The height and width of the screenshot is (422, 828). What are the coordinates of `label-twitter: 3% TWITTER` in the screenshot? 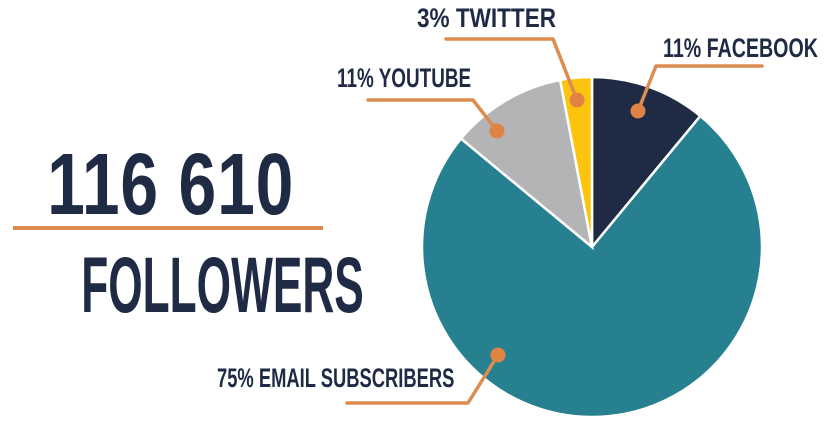 It's located at (487, 18).